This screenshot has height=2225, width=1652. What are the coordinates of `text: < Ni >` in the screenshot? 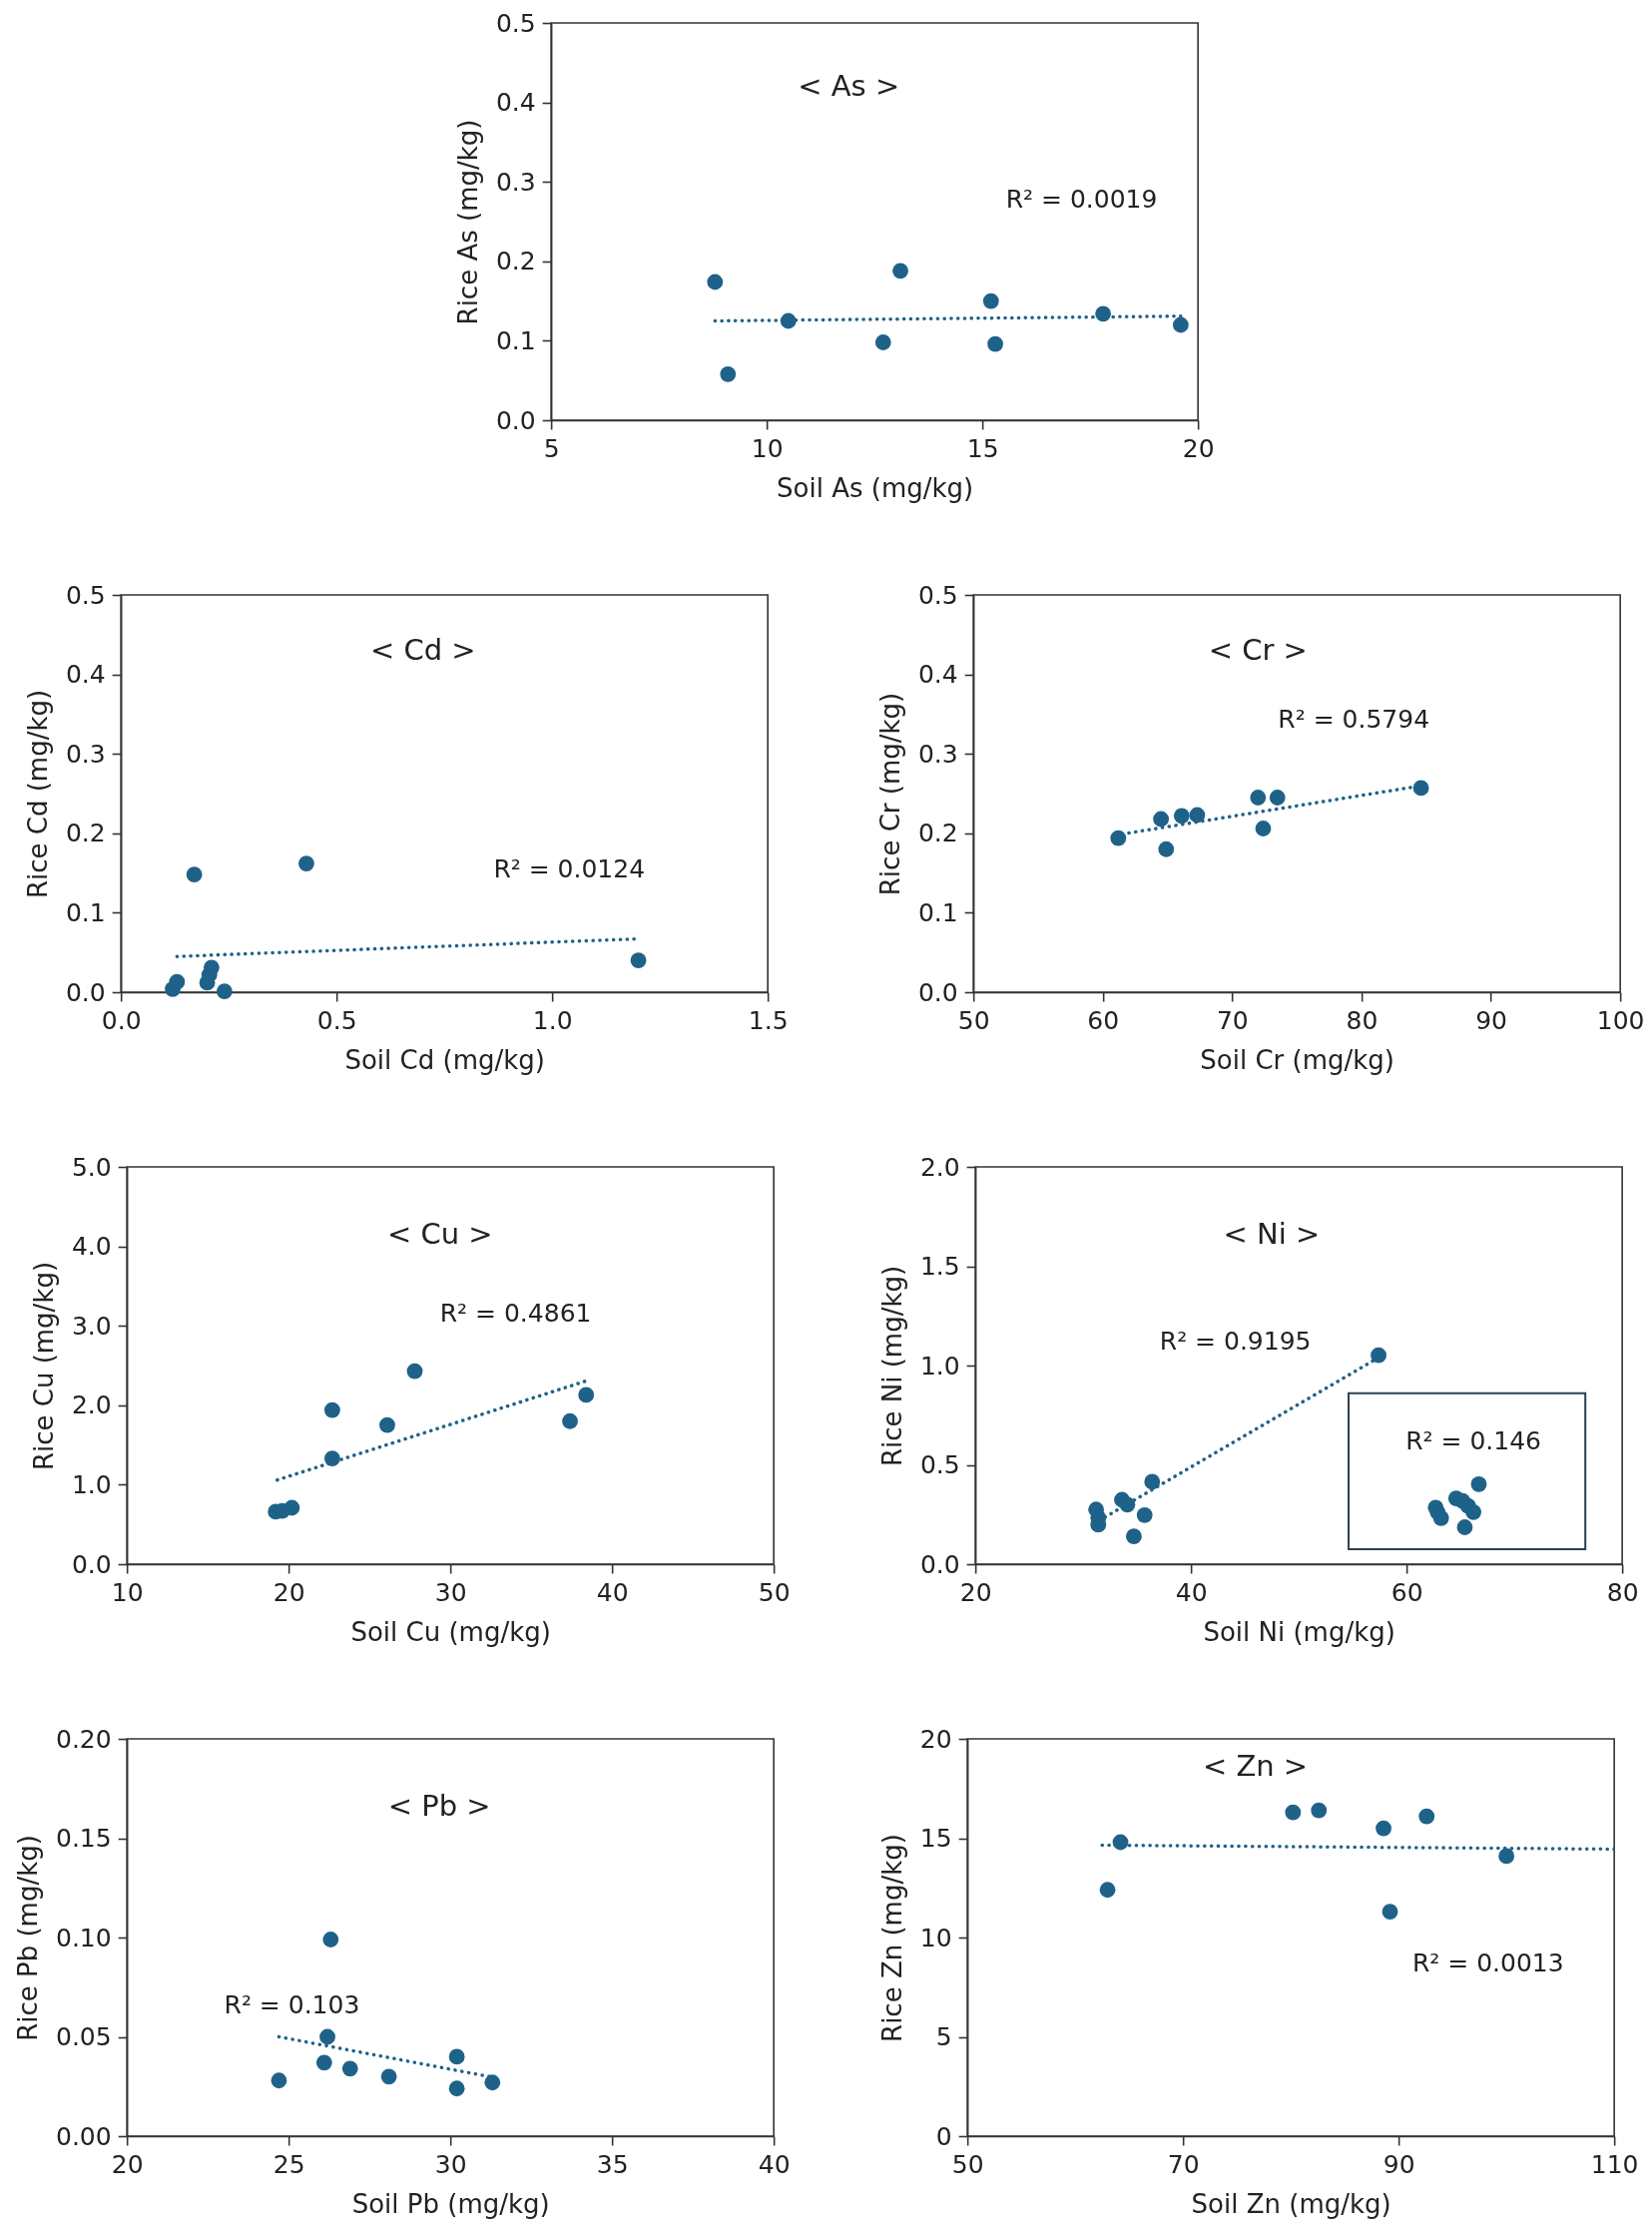 It's located at (1272, 1233).